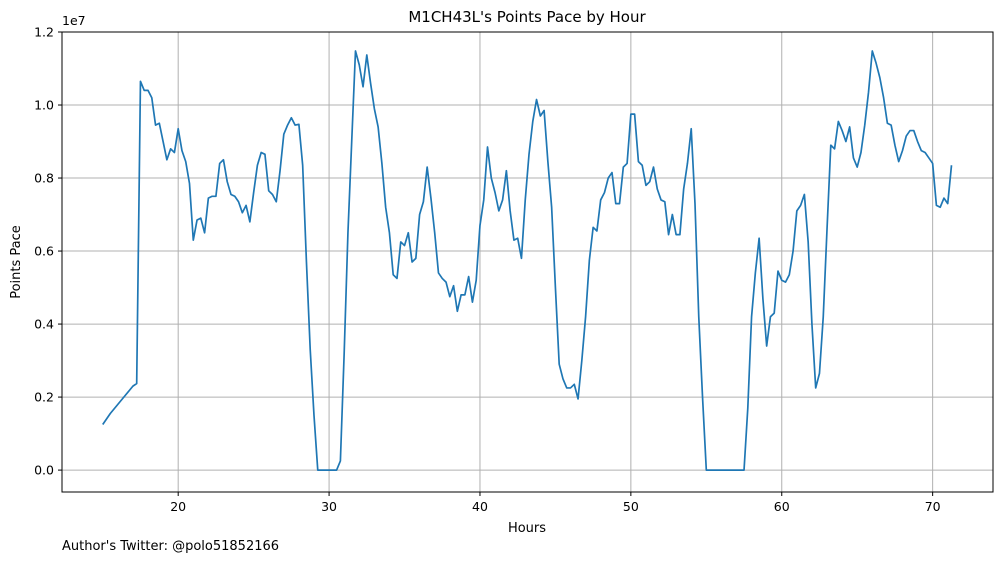 The image size is (1001, 562). What do you see at coordinates (527, 17) in the screenshot?
I see `chart-title: M1CH43L's Points Pace by Hour` at bounding box center [527, 17].